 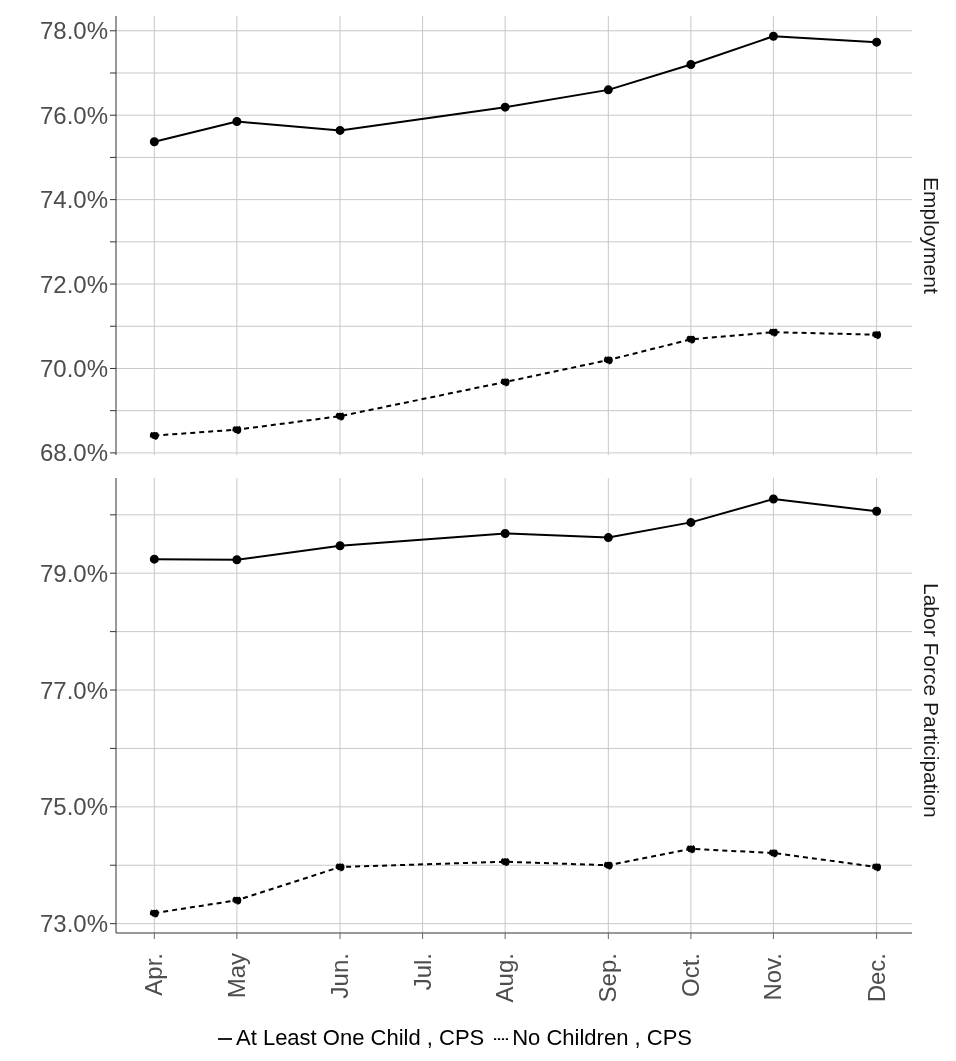 What do you see at coordinates (690, 975) in the screenshot?
I see `x-tick-label: Oct.` at bounding box center [690, 975].